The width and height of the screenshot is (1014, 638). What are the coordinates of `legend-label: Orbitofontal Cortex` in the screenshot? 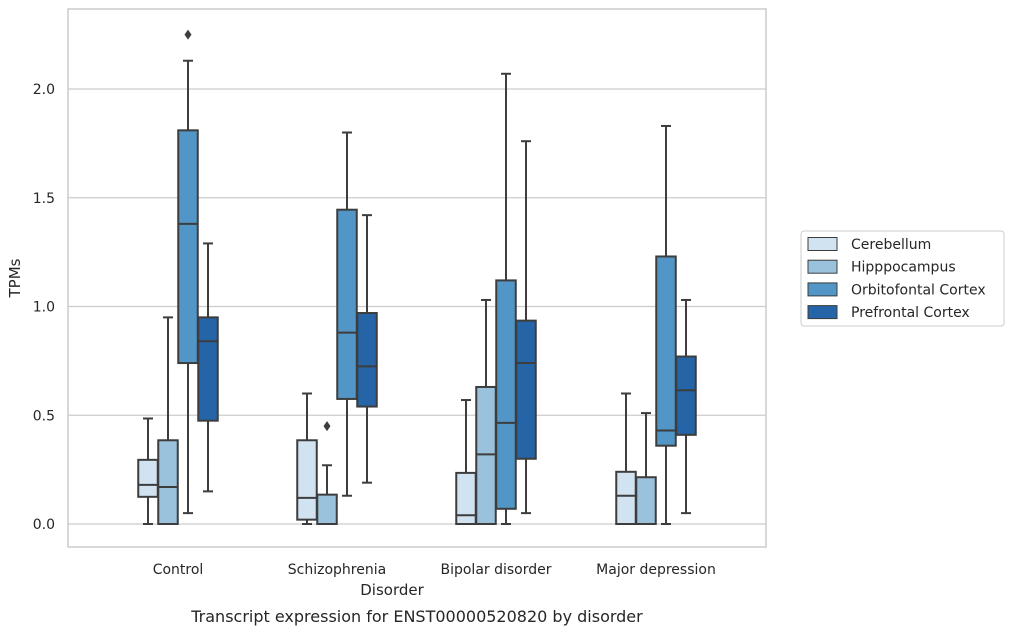 It's located at (918, 290).